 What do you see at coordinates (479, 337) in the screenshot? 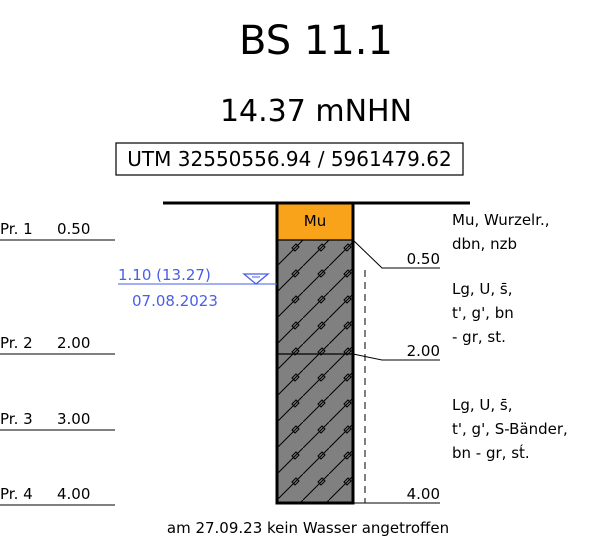
I see `description: - gr, st.` at bounding box center [479, 337].